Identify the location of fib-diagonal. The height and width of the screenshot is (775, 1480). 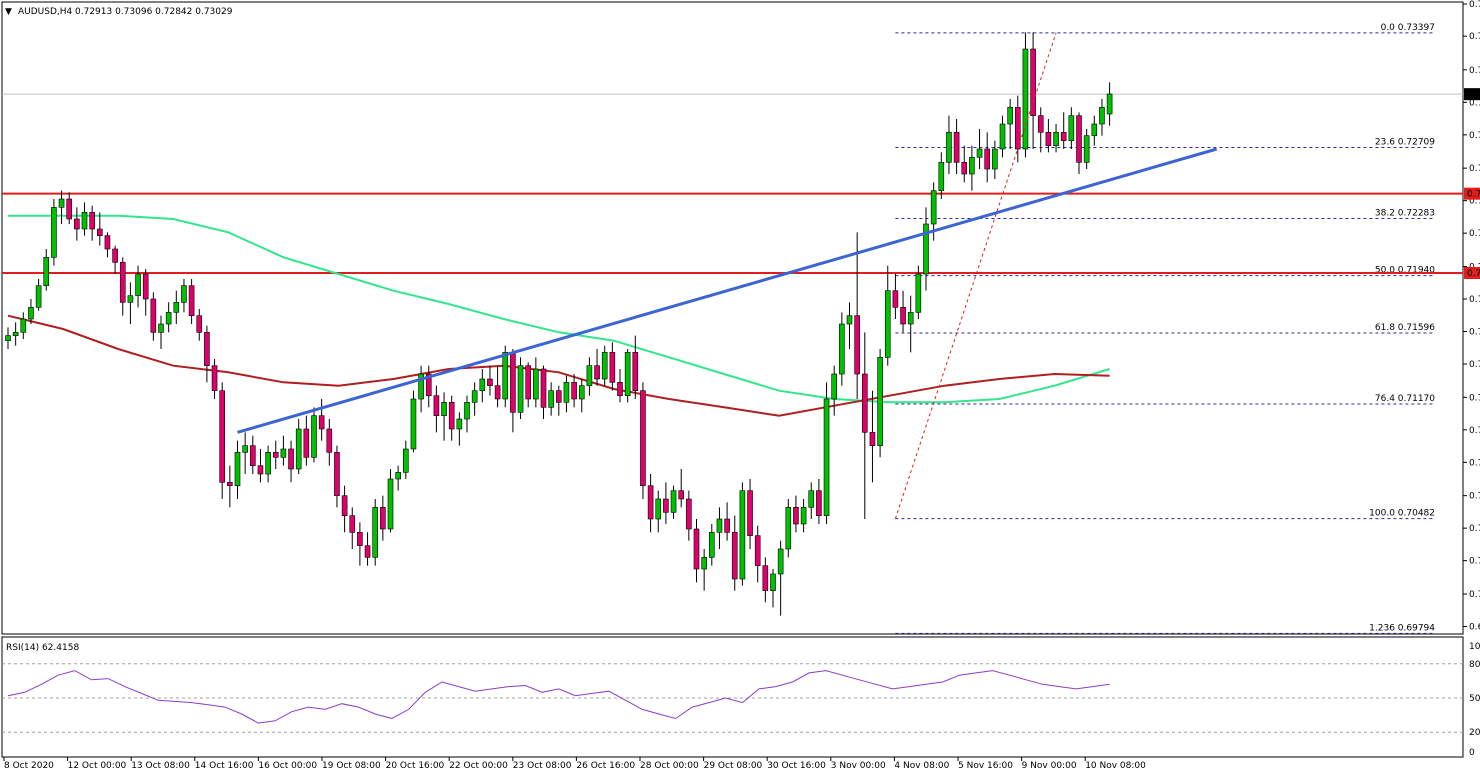
(975, 275).